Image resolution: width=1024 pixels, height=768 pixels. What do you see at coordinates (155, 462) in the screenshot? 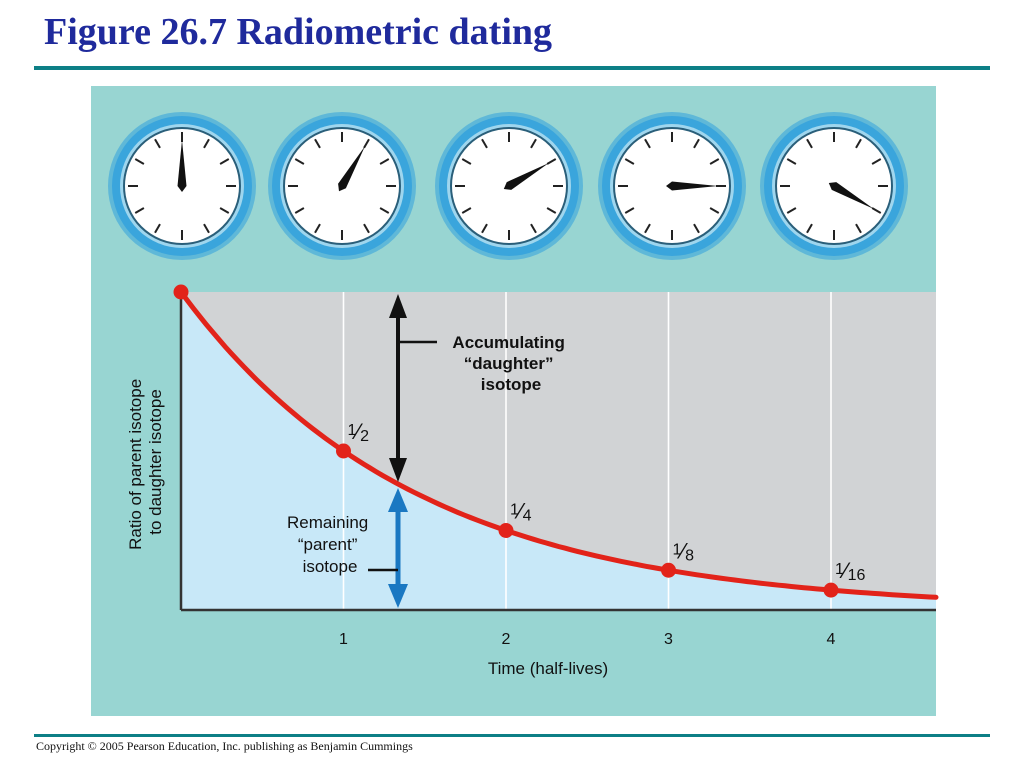
I see `y-axis-label-line-2: to daughter isotope` at bounding box center [155, 462].